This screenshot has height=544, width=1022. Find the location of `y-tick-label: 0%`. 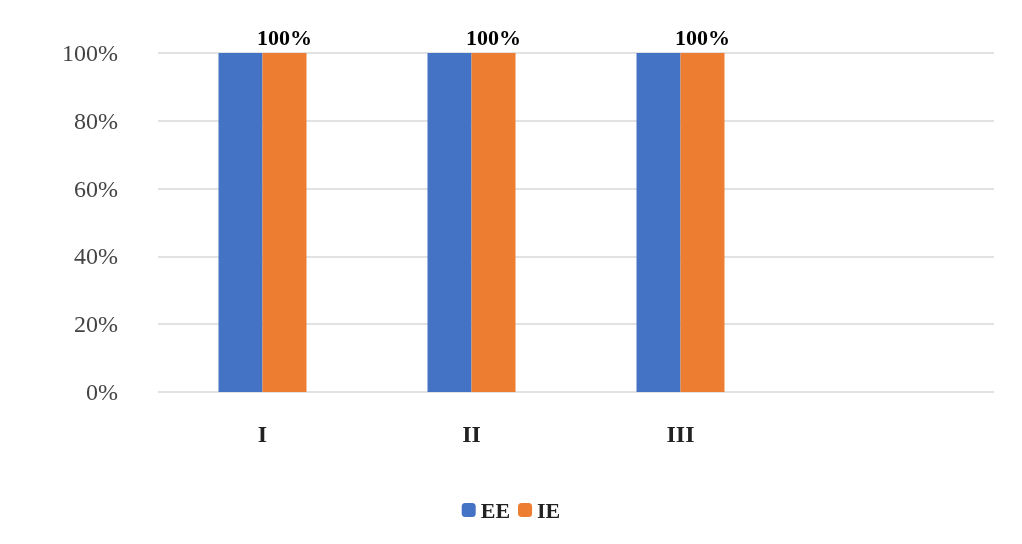

y-tick-label: 0% is located at coordinates (102, 392).